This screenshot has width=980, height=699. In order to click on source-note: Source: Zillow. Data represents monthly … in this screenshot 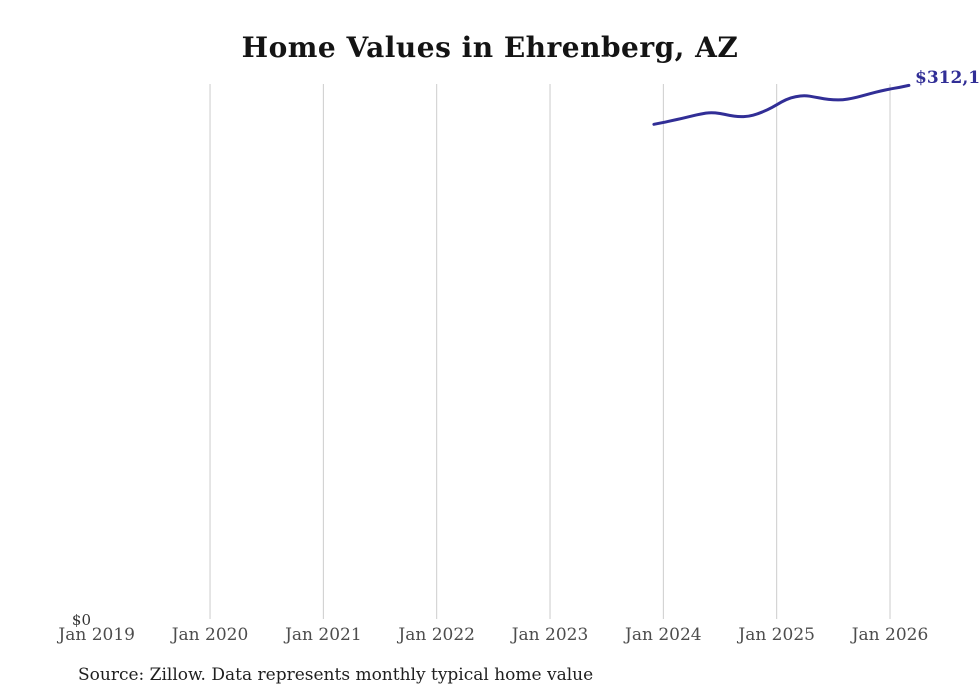, I will do `click(336, 675)`.